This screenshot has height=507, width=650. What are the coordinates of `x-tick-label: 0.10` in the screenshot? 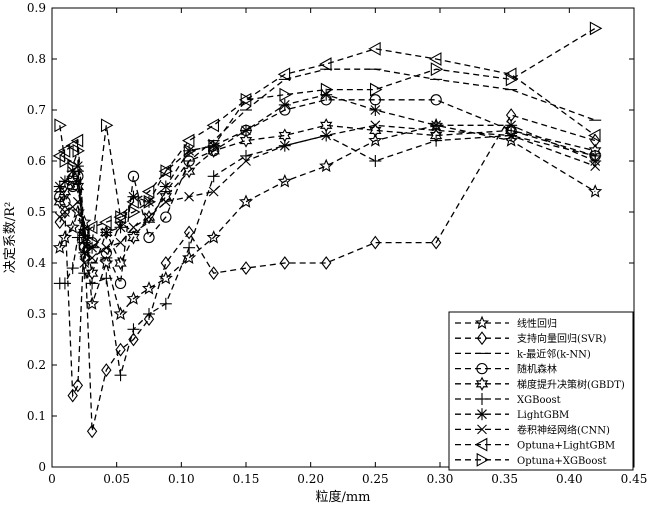 It's located at (181, 479).